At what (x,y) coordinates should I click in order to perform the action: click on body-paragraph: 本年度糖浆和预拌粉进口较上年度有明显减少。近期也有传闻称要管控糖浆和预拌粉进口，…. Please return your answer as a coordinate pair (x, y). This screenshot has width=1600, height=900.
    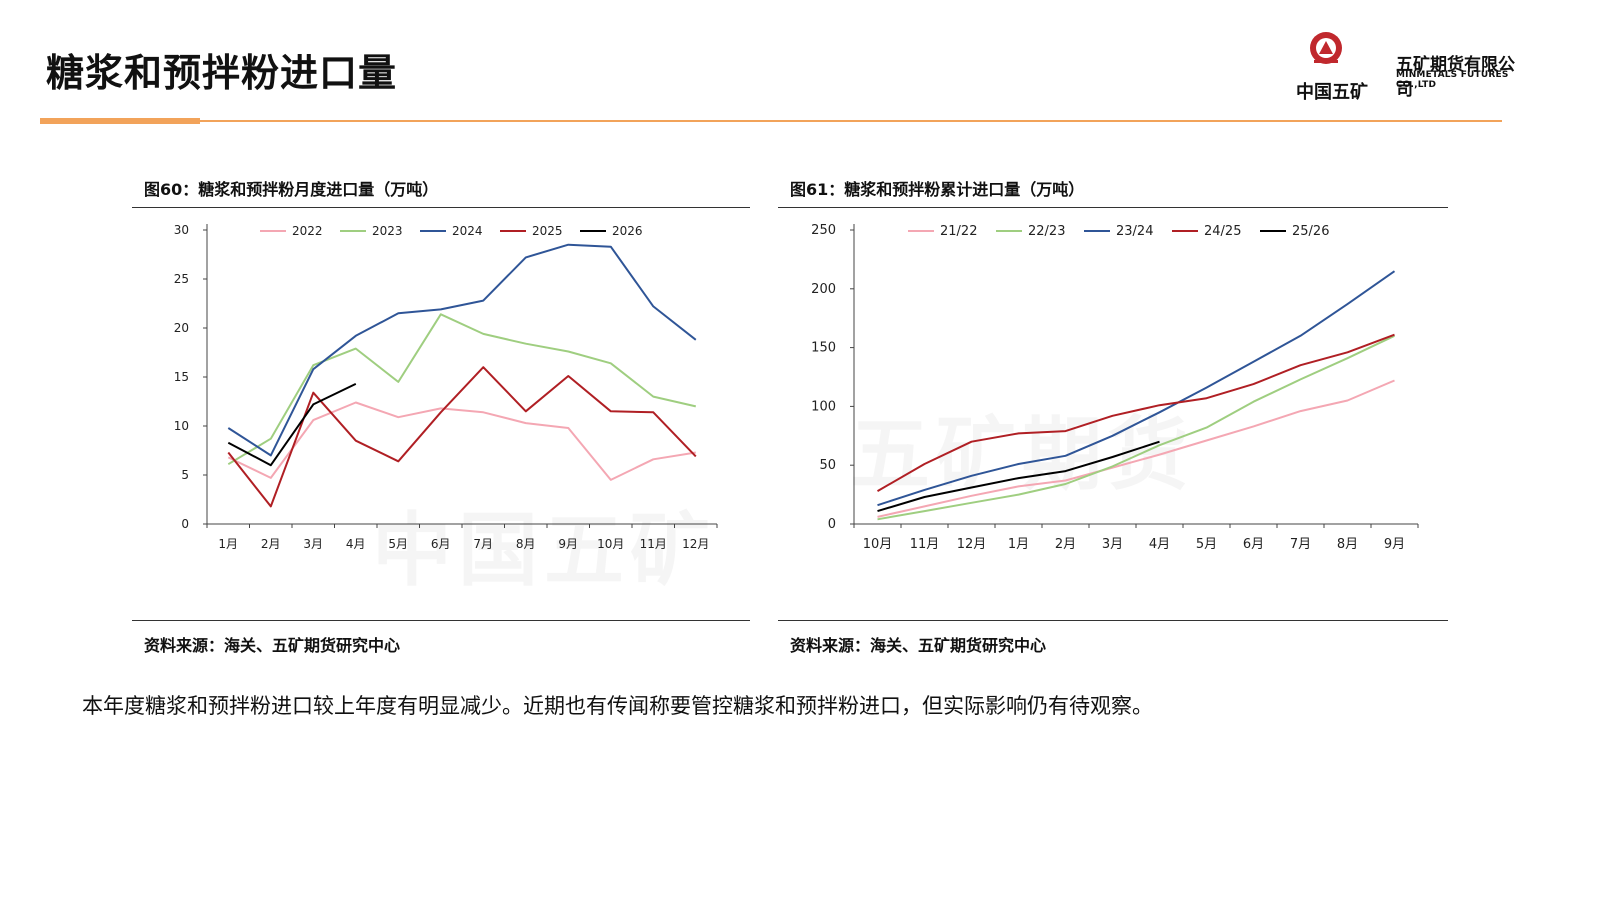
    Looking at the image, I should click on (617, 706).